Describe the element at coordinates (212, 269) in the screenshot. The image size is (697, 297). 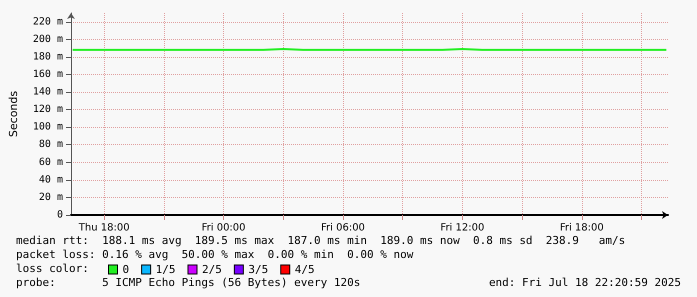
I see `legend-label: 2/5` at that location.